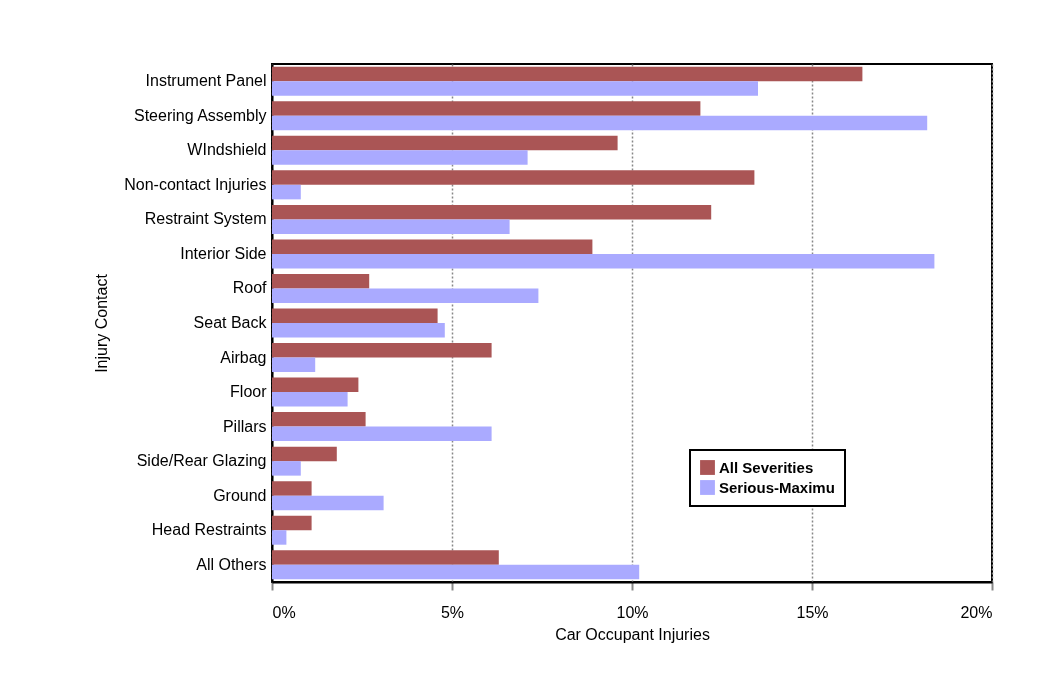 Image resolution: width=1053 pixels, height=698 pixels. What do you see at coordinates (195, 184) in the screenshot?
I see `y-tick-label: Non-contact Injuries` at bounding box center [195, 184].